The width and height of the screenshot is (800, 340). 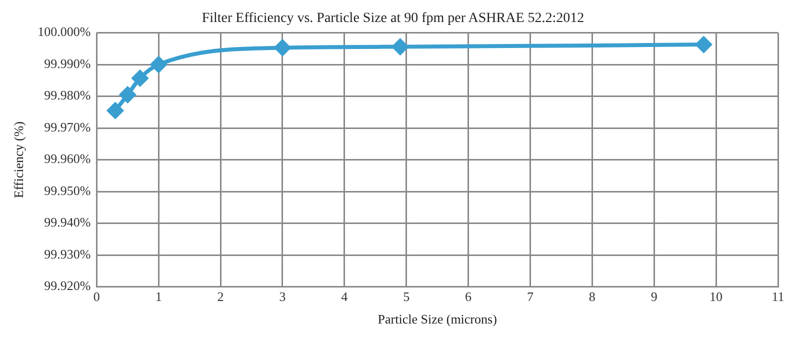 I want to click on y-tick-label: 99.920%, so click(x=67, y=286).